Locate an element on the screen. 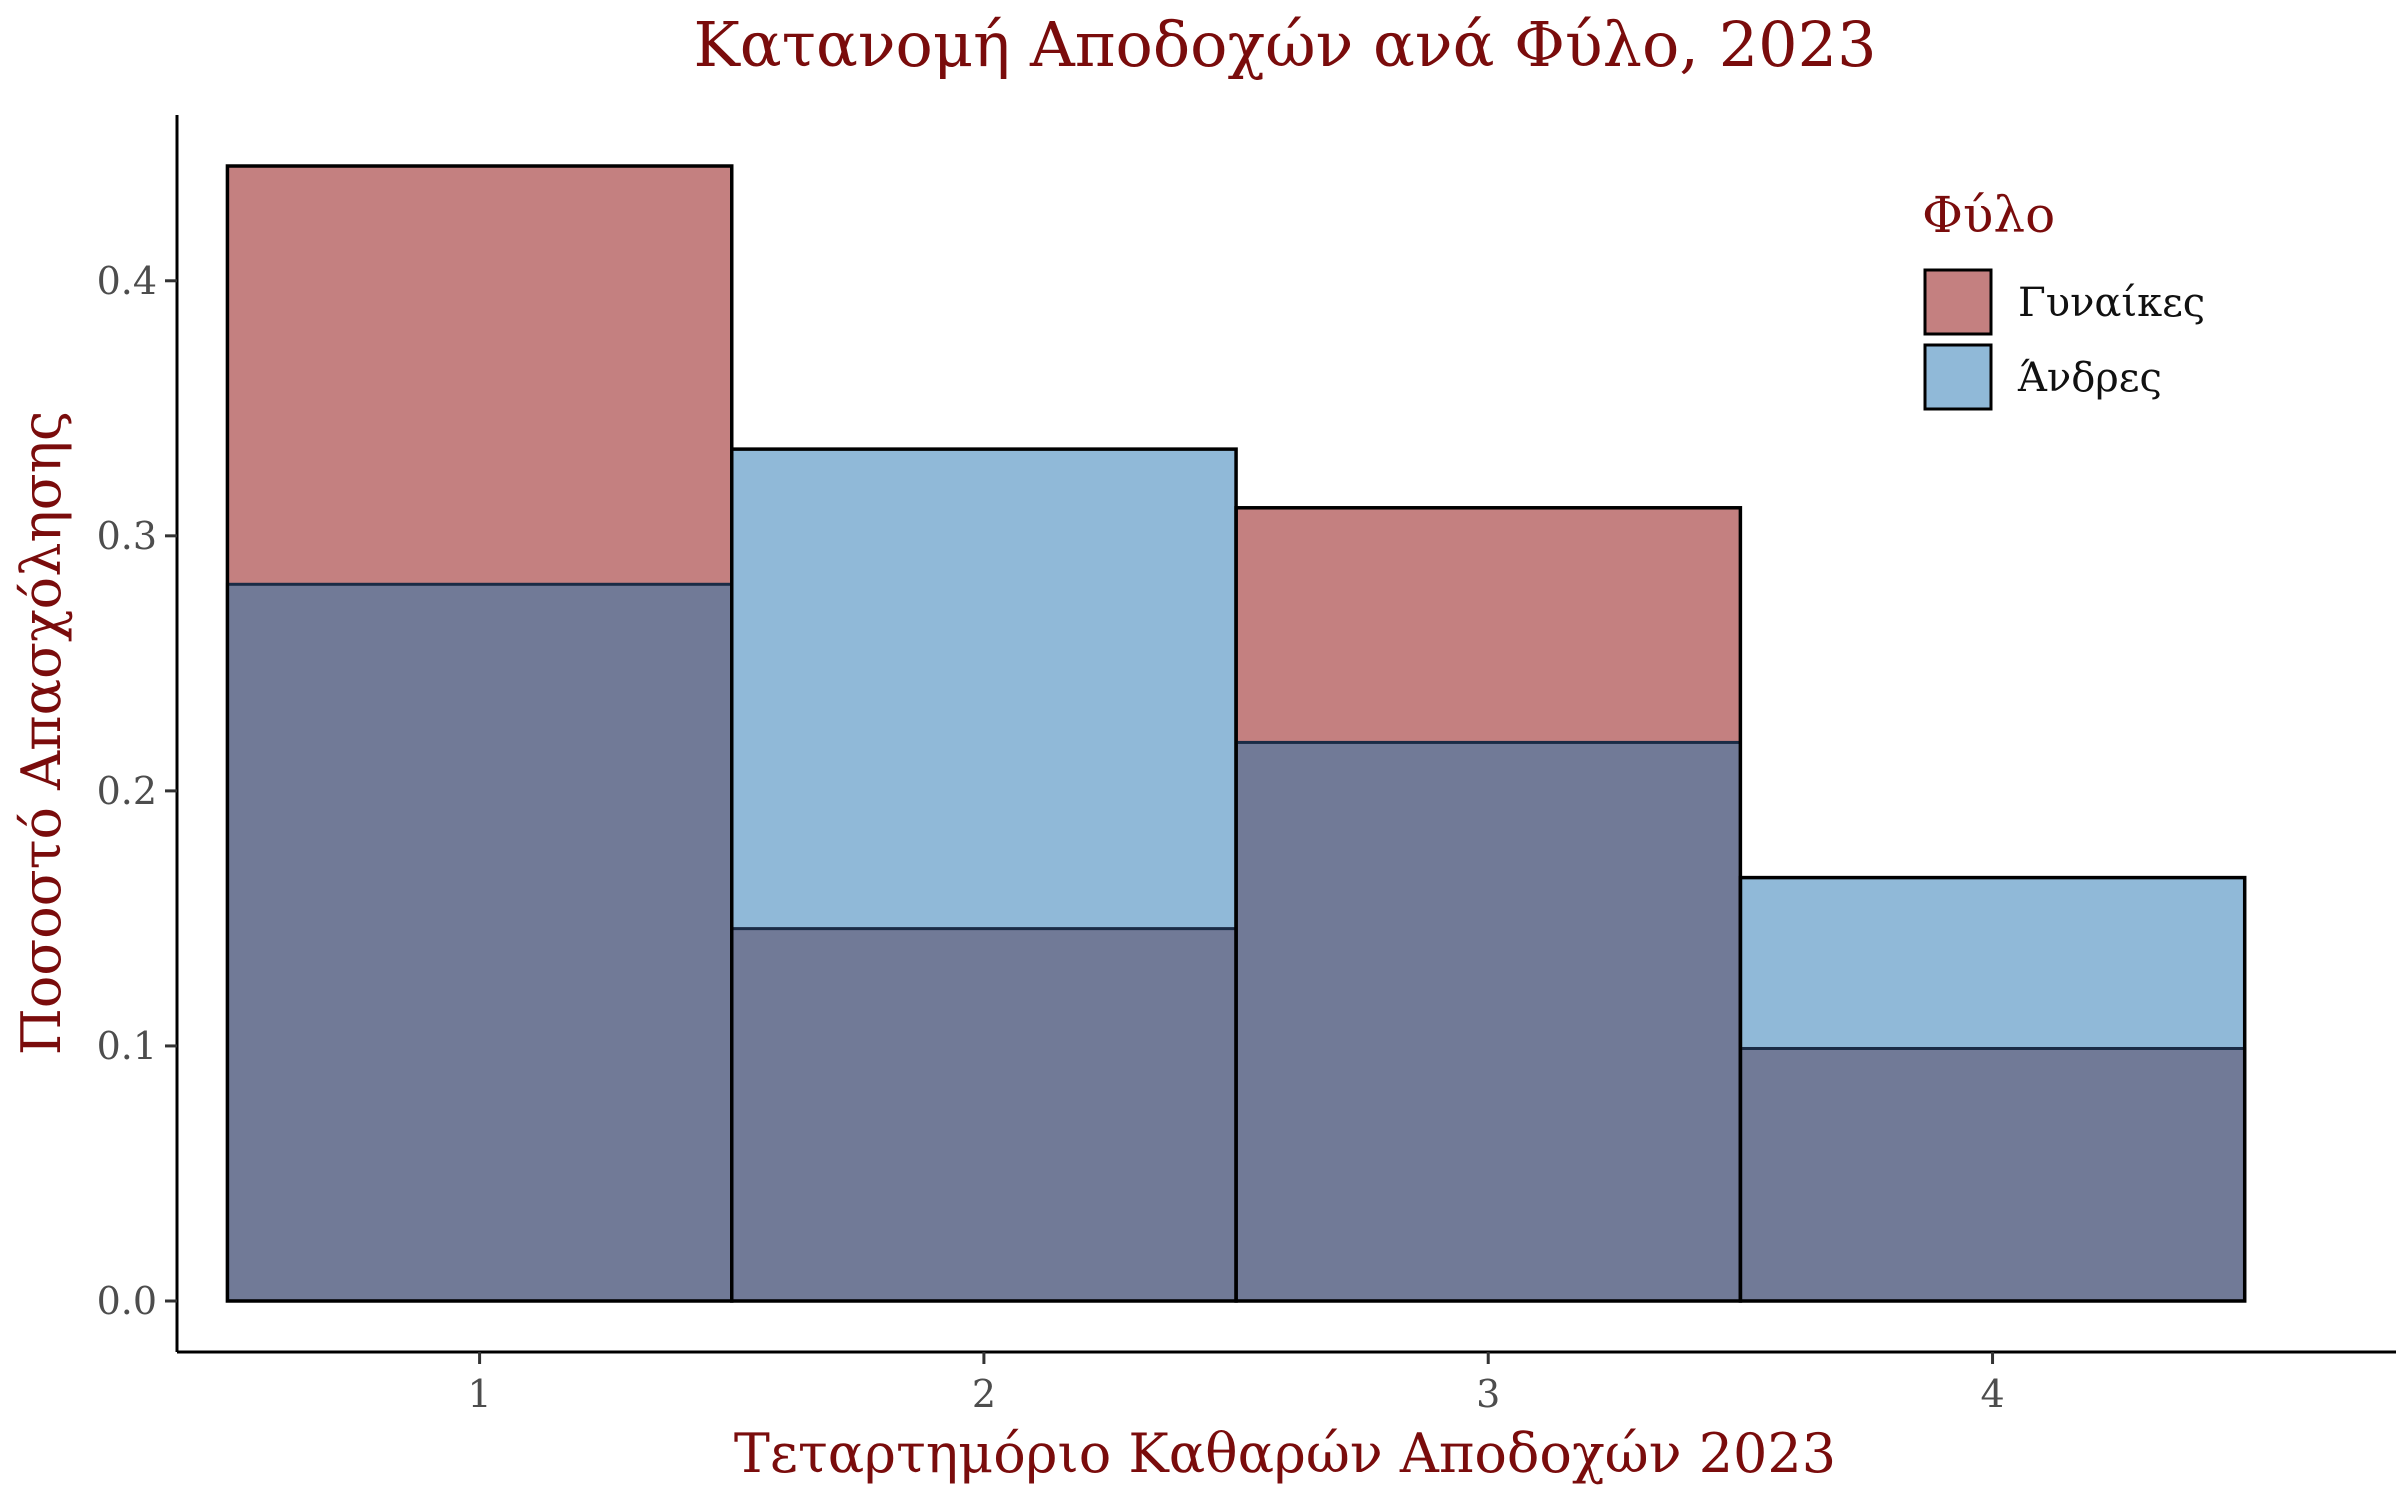 The width and height of the screenshot is (2400, 1500). y-tick-label: 0.2 is located at coordinates (127, 791).